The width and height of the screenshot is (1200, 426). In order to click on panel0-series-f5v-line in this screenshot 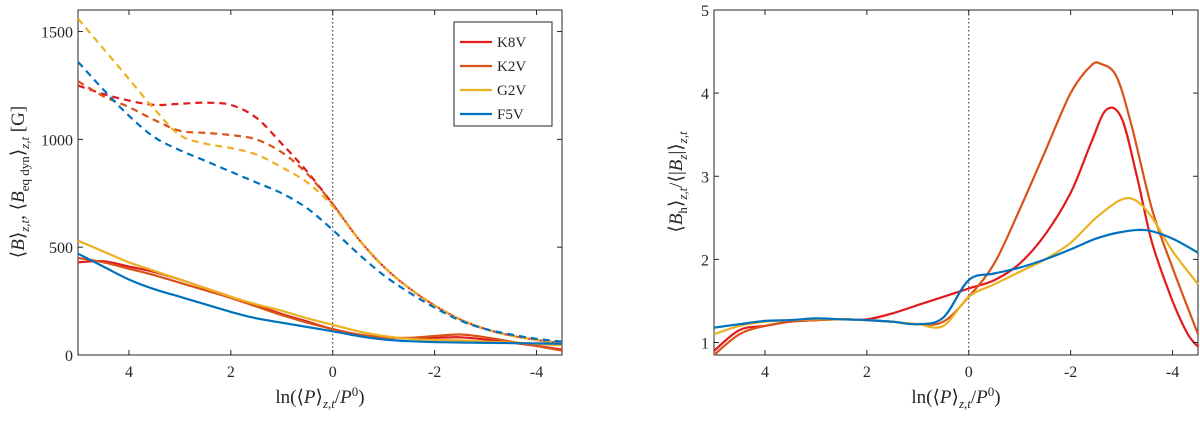, I will do `click(320, 298)`.